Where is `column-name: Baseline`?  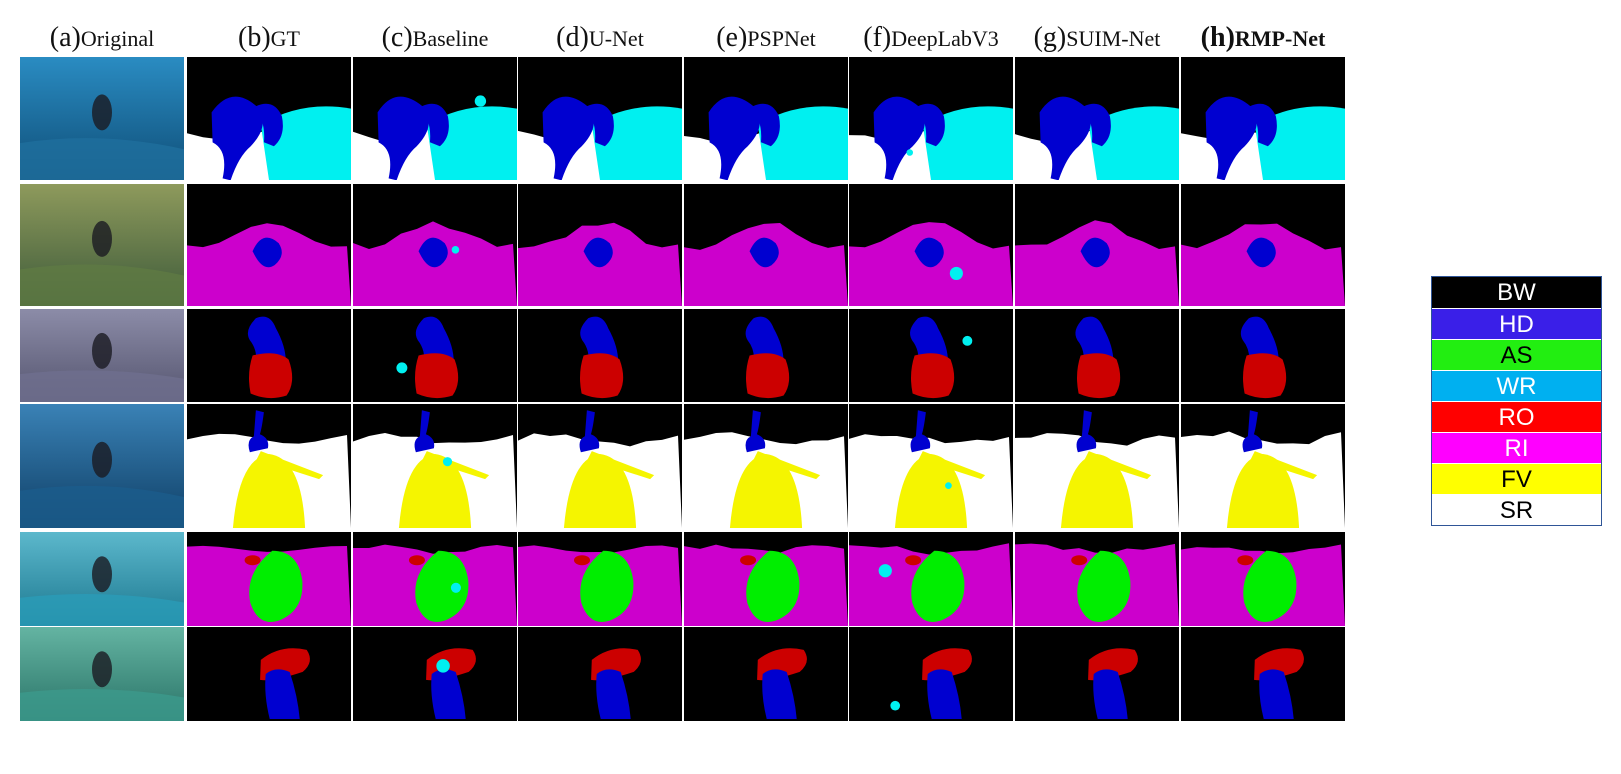 column-name: Baseline is located at coordinates (450, 38).